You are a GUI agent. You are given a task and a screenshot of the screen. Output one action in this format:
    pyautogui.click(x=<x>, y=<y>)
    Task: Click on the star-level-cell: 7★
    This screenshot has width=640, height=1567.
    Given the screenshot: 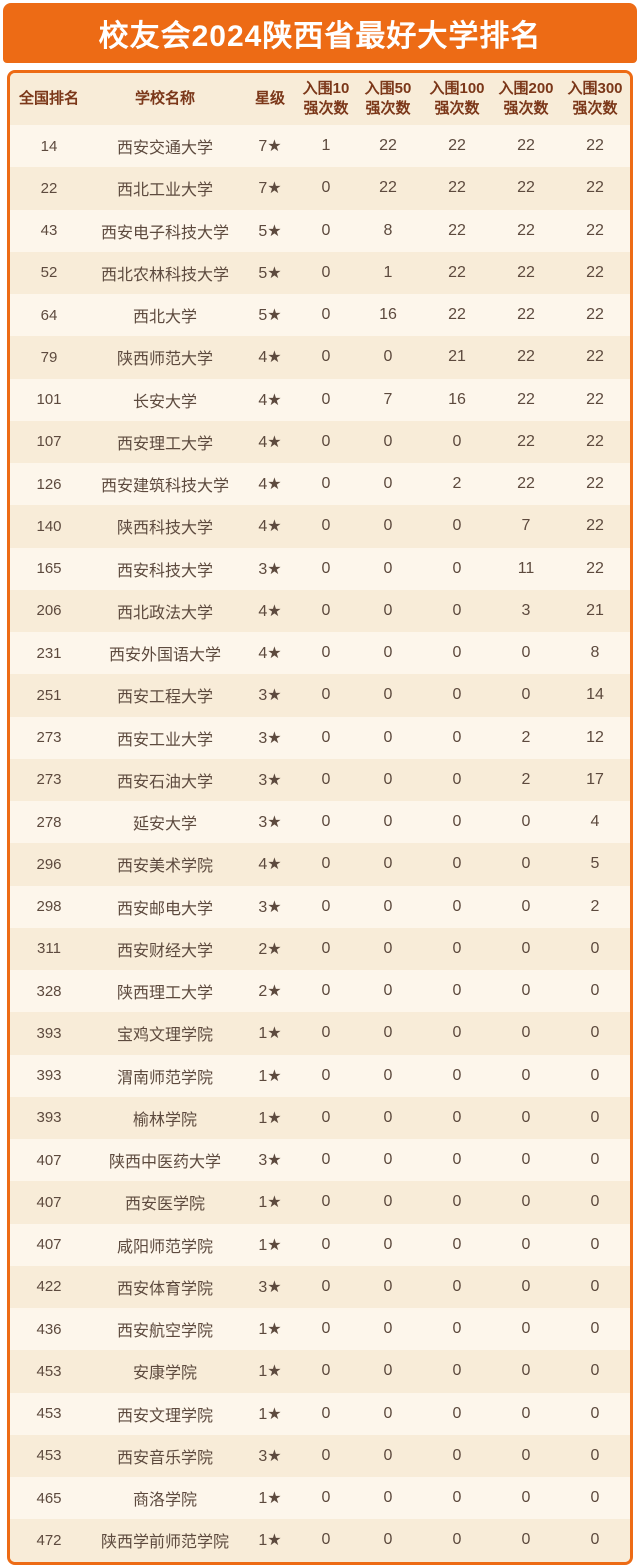 What is the action you would take?
    pyautogui.click(x=270, y=147)
    